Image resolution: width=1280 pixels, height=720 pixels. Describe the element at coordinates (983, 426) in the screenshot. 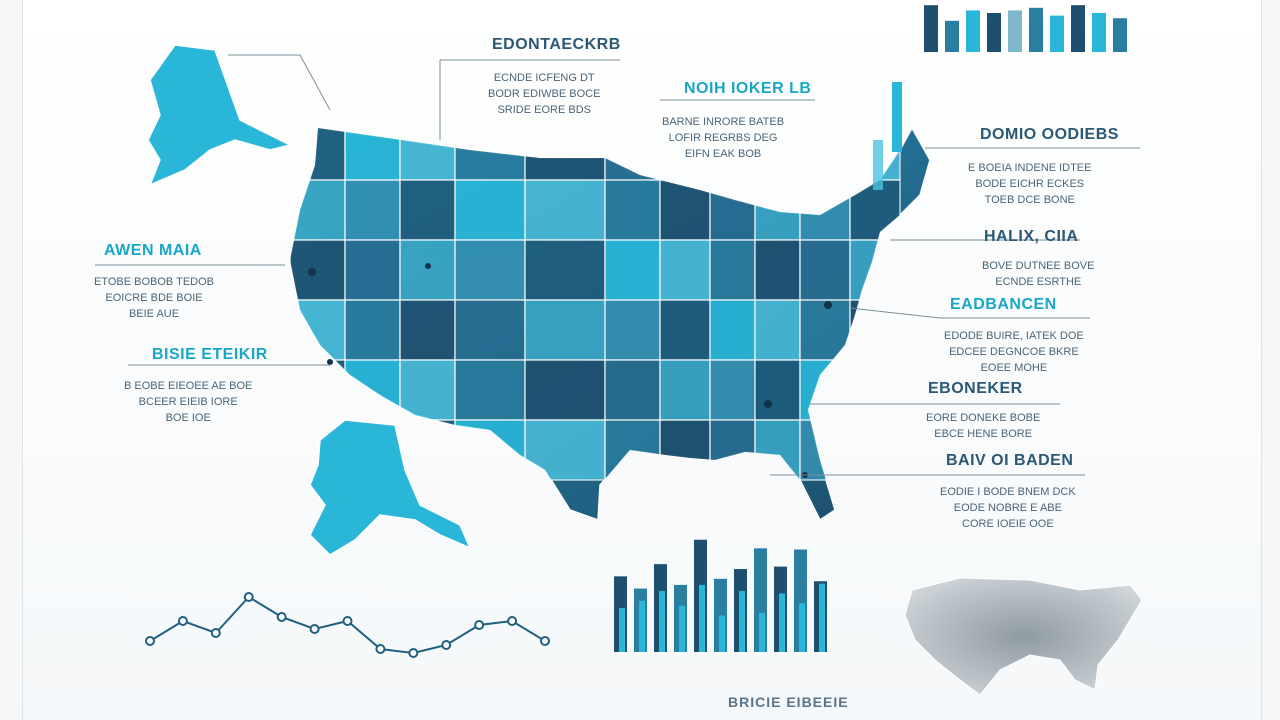

I see `callout-body: EORE DONEKE BOBE EBCE HENE BORE` at that location.